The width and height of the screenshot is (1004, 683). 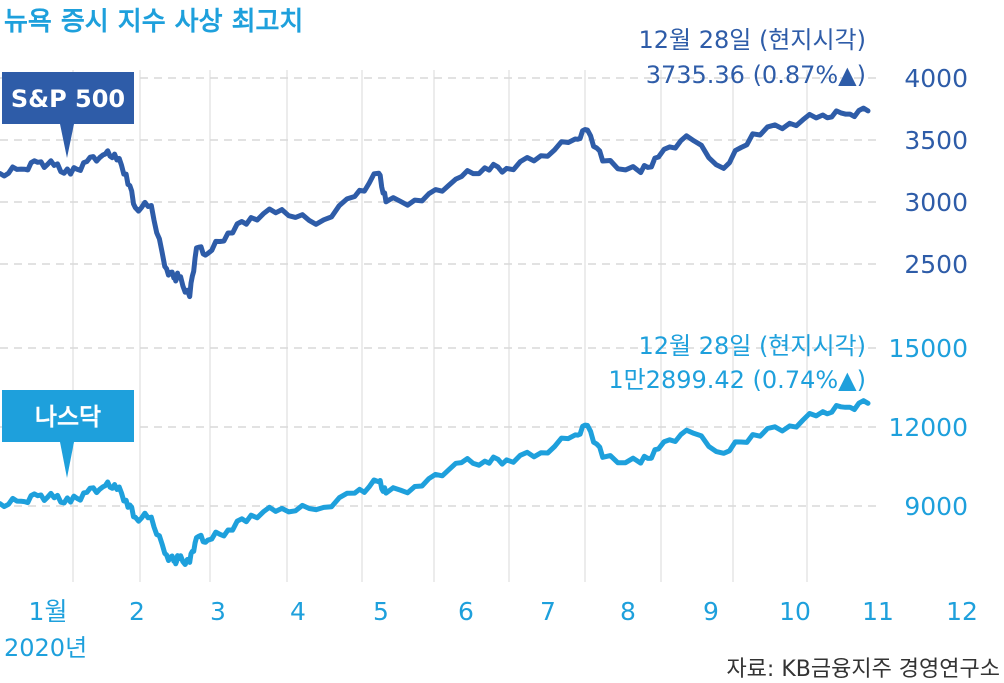 What do you see at coordinates (936, 264) in the screenshot?
I see `y-tick-label: 2500` at bounding box center [936, 264].